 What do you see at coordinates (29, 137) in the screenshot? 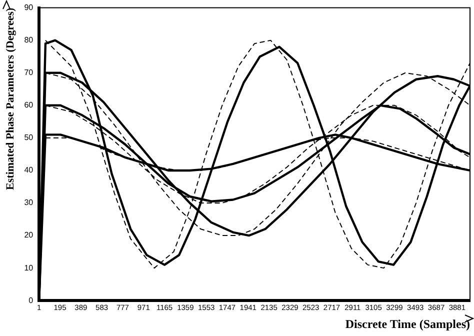
I see `y-tick-label: 50` at bounding box center [29, 137].